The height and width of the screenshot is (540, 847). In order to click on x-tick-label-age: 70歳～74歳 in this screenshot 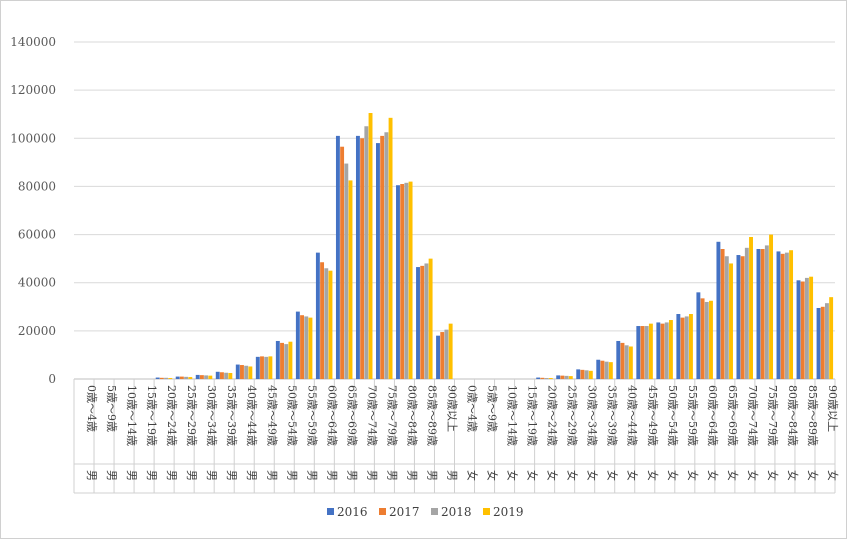, I will do `click(752, 415)`.